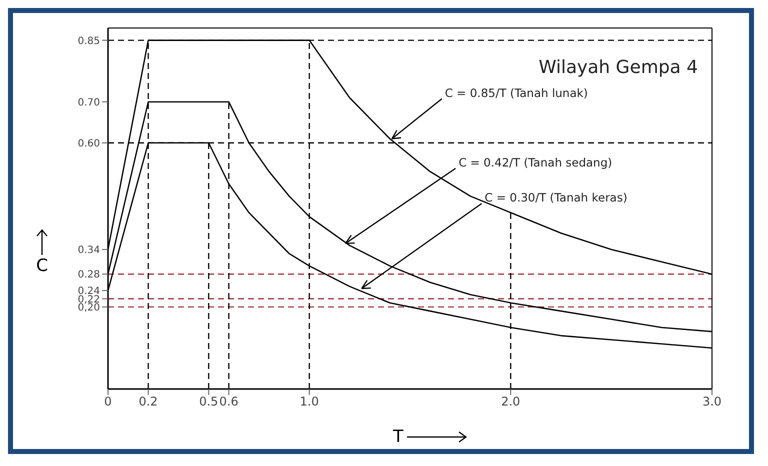 The width and height of the screenshot is (768, 466). I want to click on text: Wilayah Gempa 4, so click(618, 67).